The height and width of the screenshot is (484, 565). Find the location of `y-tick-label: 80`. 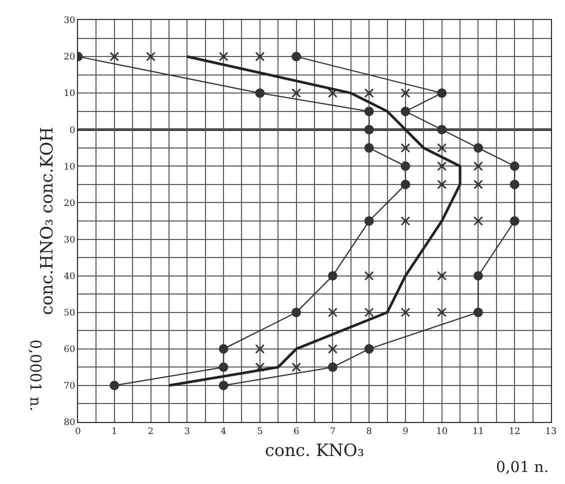

y-tick-label: 80 is located at coordinates (70, 423).